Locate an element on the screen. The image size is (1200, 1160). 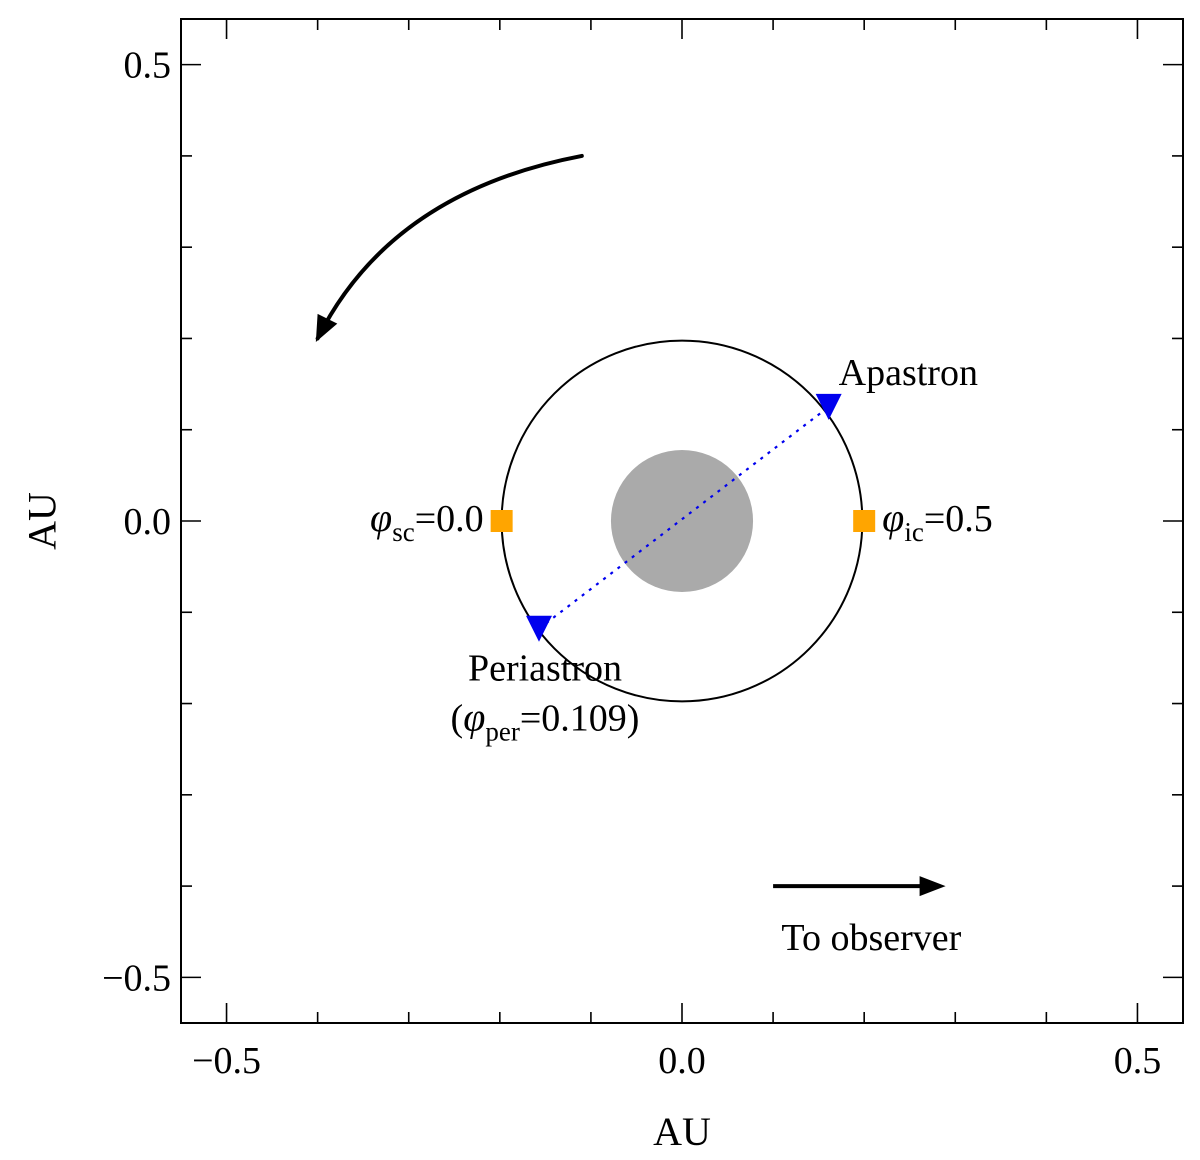
y-tick-label: −0.5 is located at coordinates (136, 978).